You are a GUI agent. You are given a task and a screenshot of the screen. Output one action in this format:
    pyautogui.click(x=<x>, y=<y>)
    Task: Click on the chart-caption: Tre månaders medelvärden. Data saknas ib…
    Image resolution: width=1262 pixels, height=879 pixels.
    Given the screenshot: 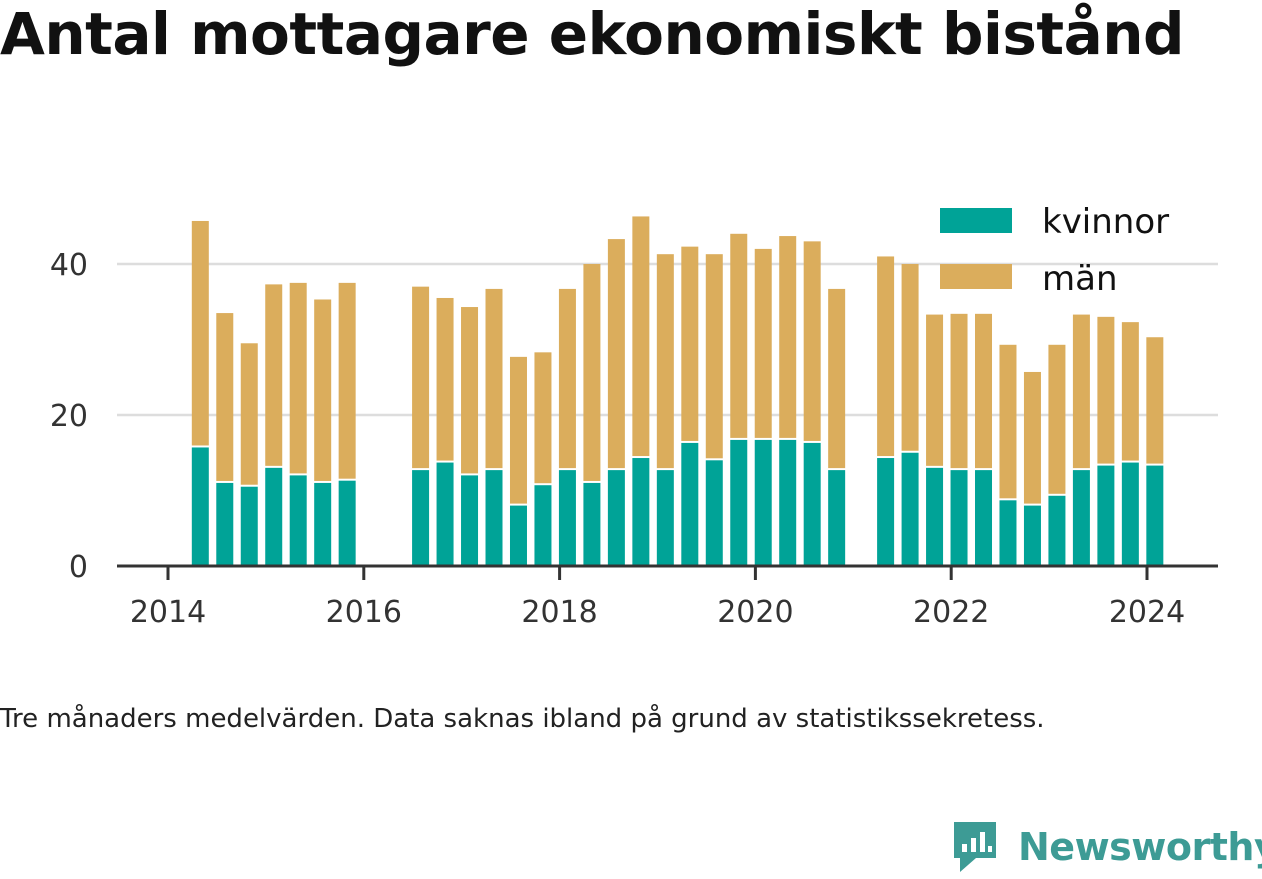 What is the action you would take?
    pyautogui.click(x=522, y=719)
    